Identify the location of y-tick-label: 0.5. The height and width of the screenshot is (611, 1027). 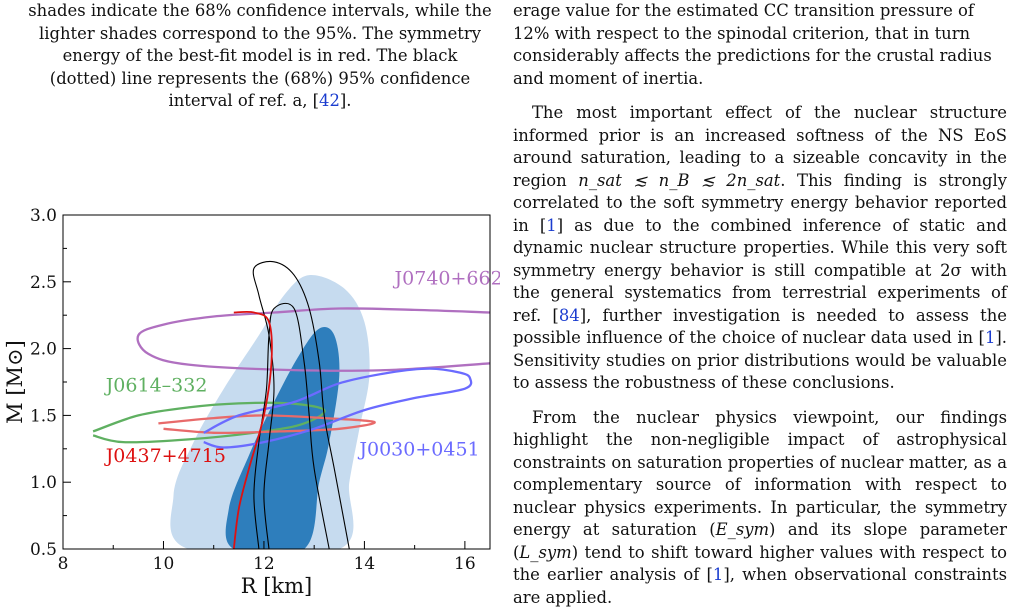
(43, 550).